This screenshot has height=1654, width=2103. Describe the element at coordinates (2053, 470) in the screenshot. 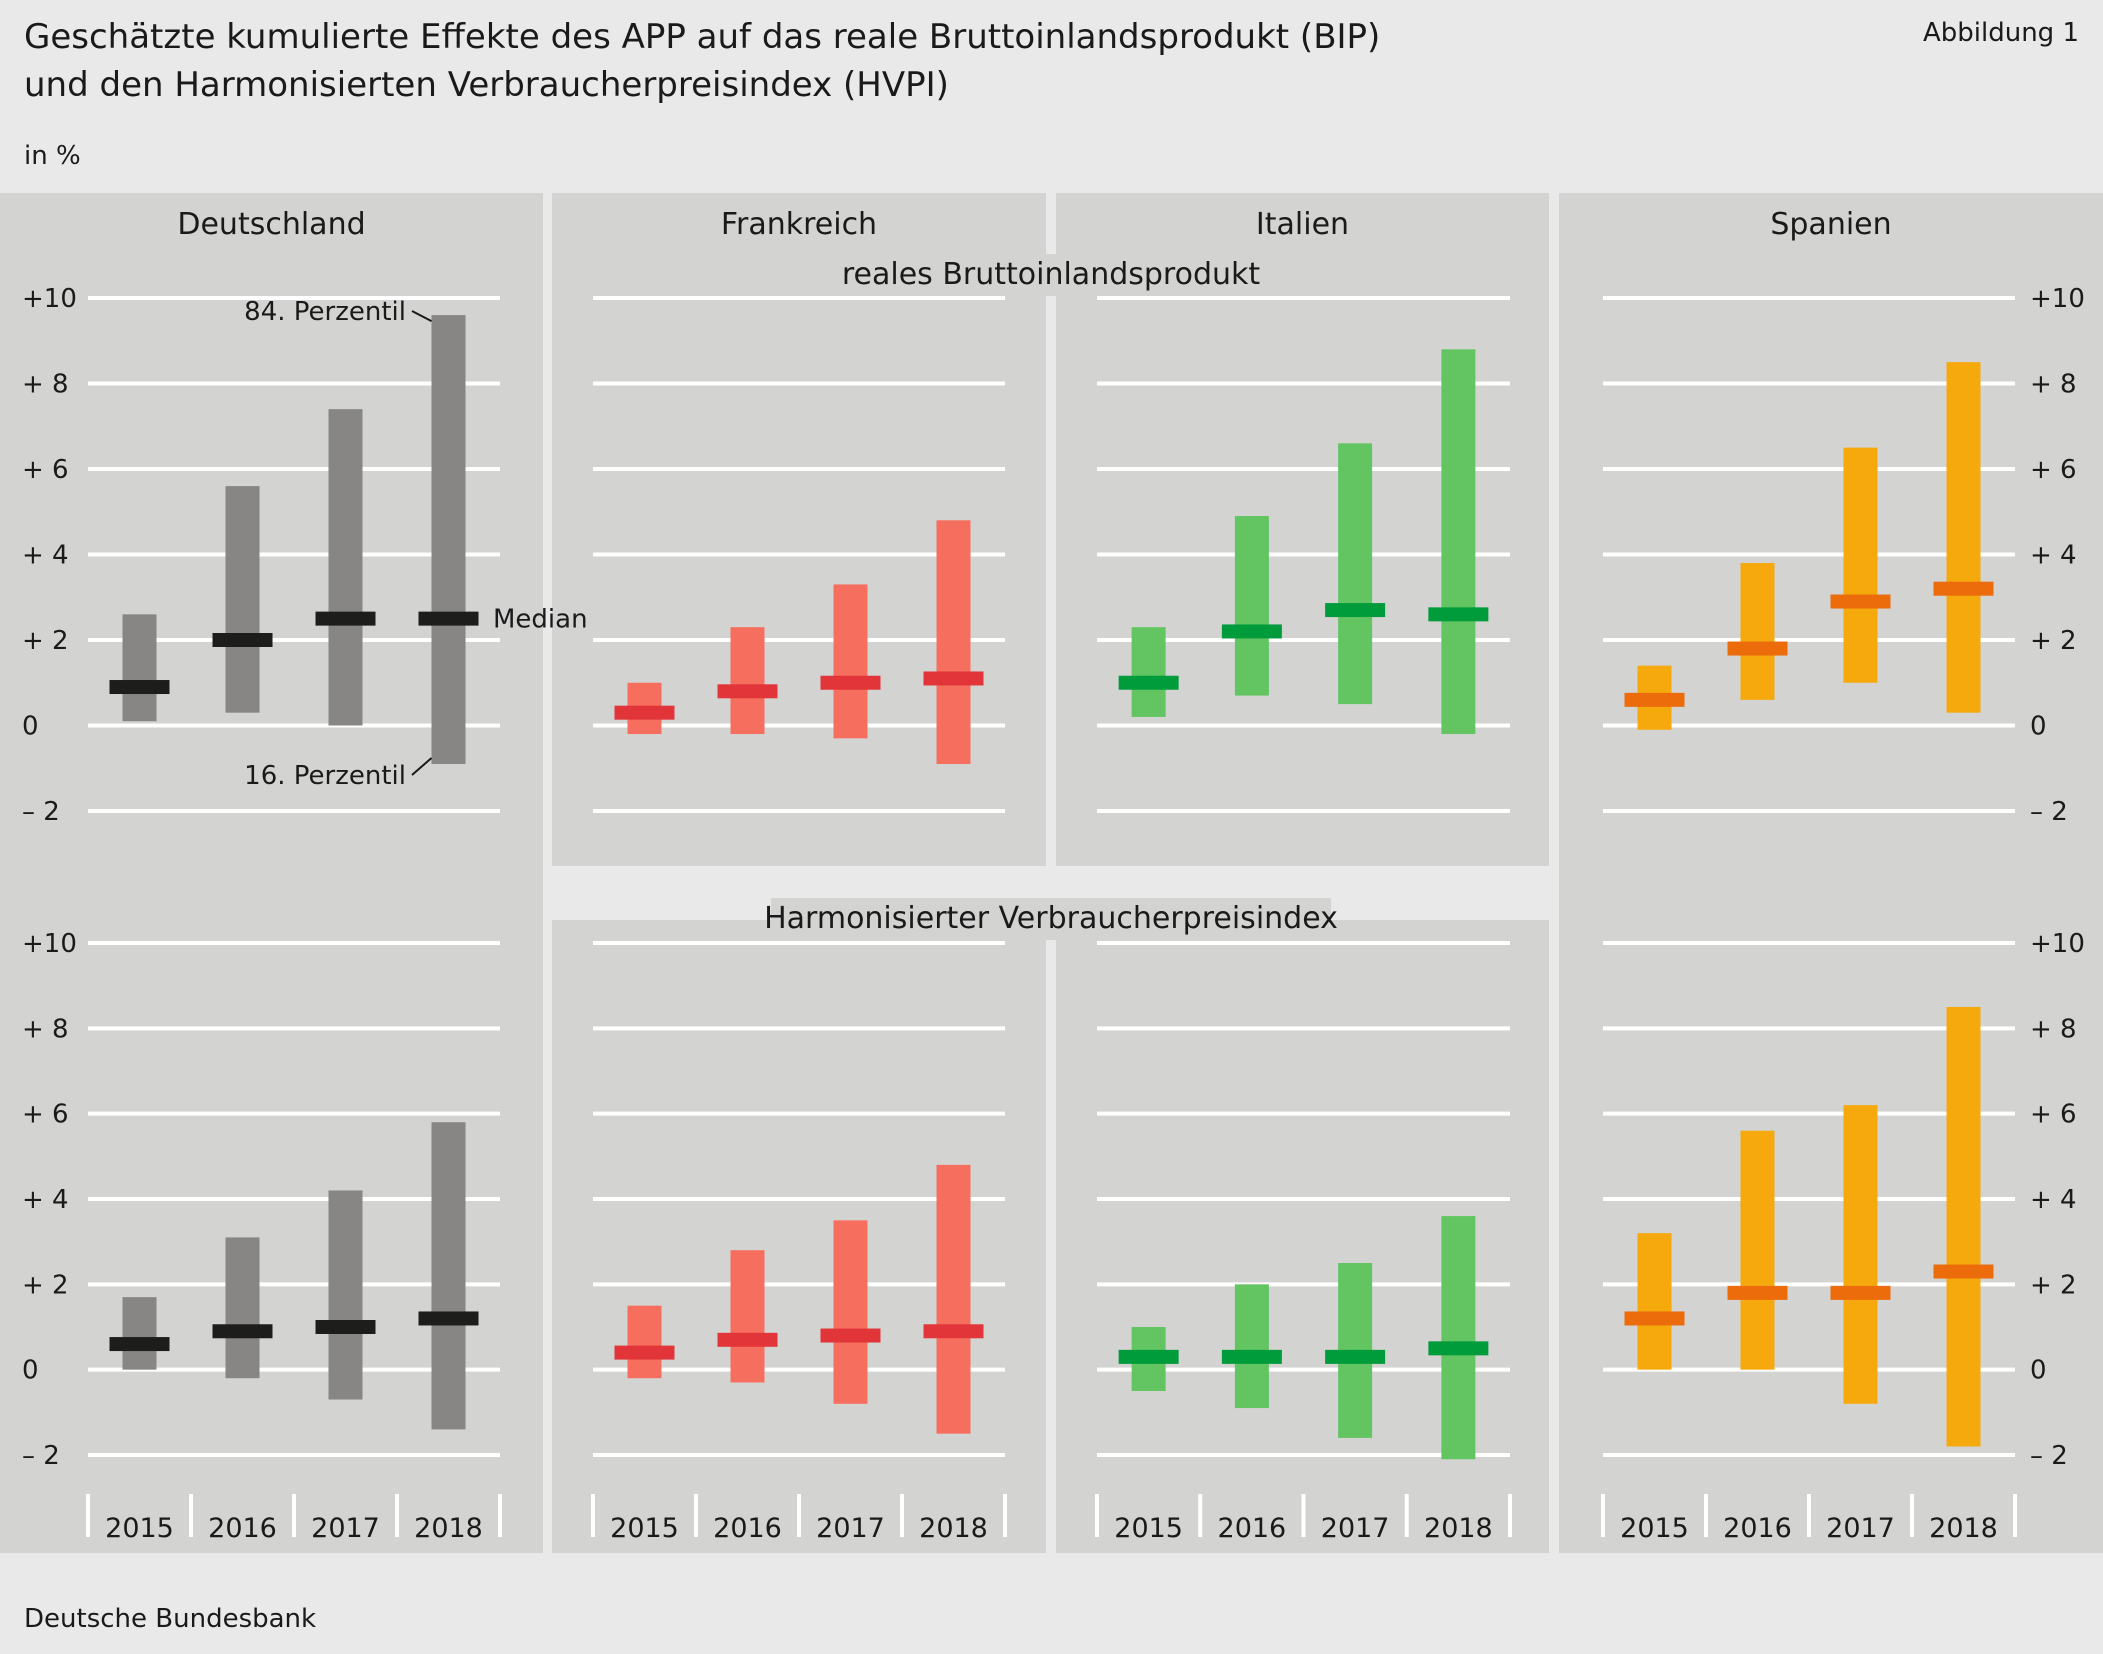

I see `y-tick-label-right: + 6` at that location.